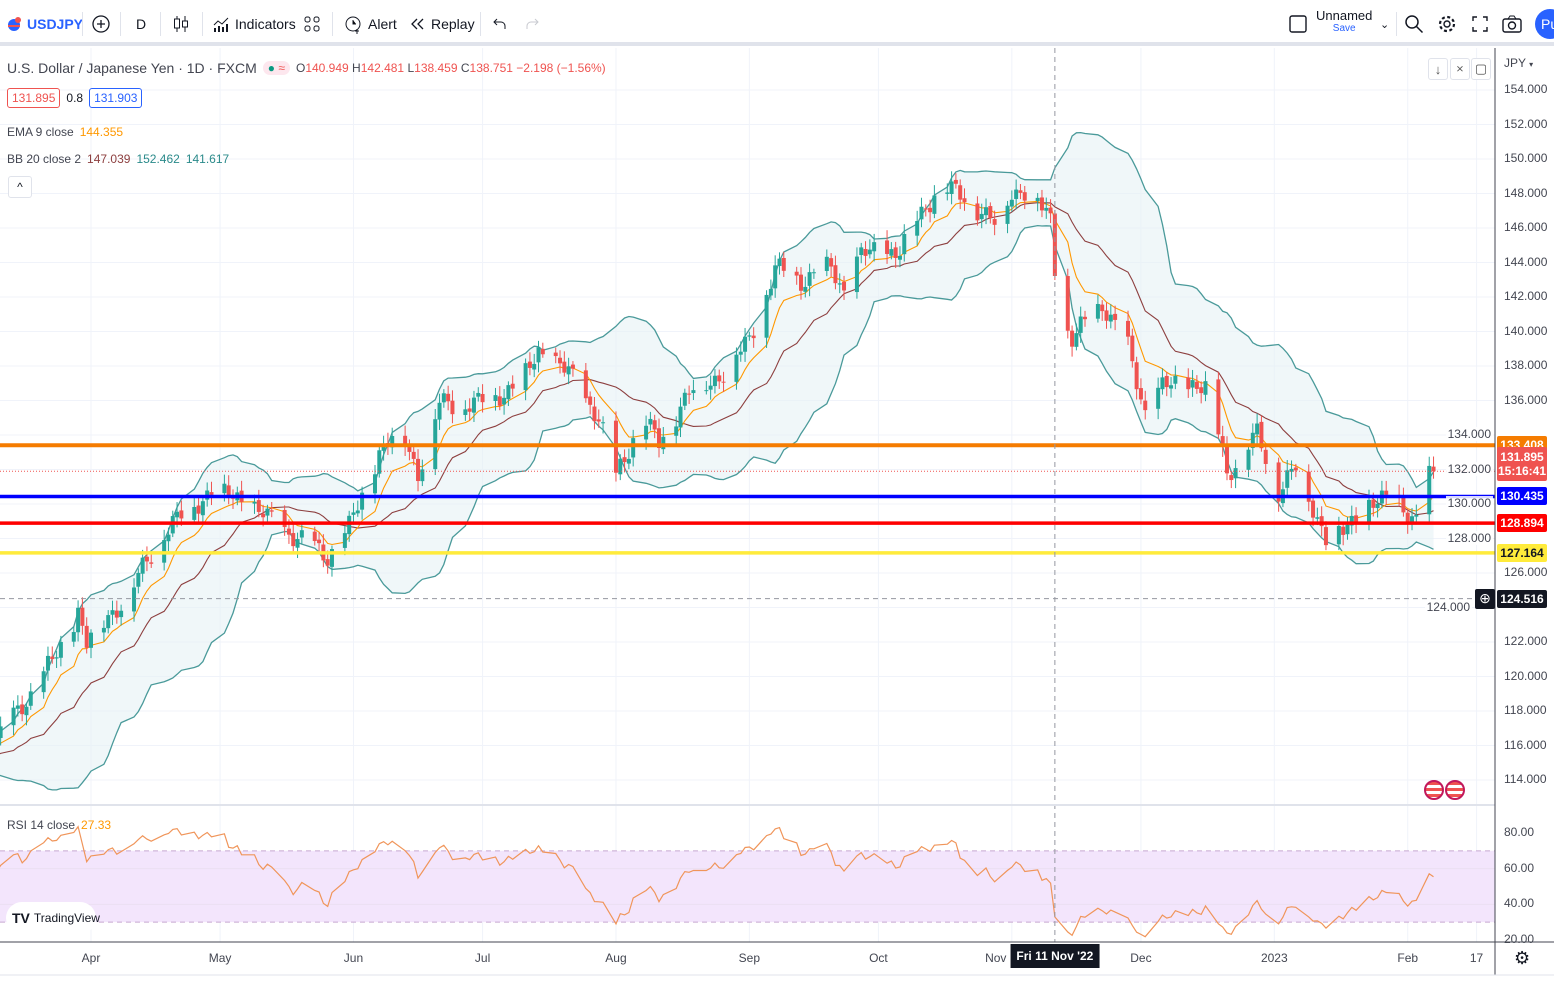 This screenshot has height=984, width=1554. What do you see at coordinates (1522, 958) in the screenshot?
I see `axis-settings-button: ⚙` at bounding box center [1522, 958].